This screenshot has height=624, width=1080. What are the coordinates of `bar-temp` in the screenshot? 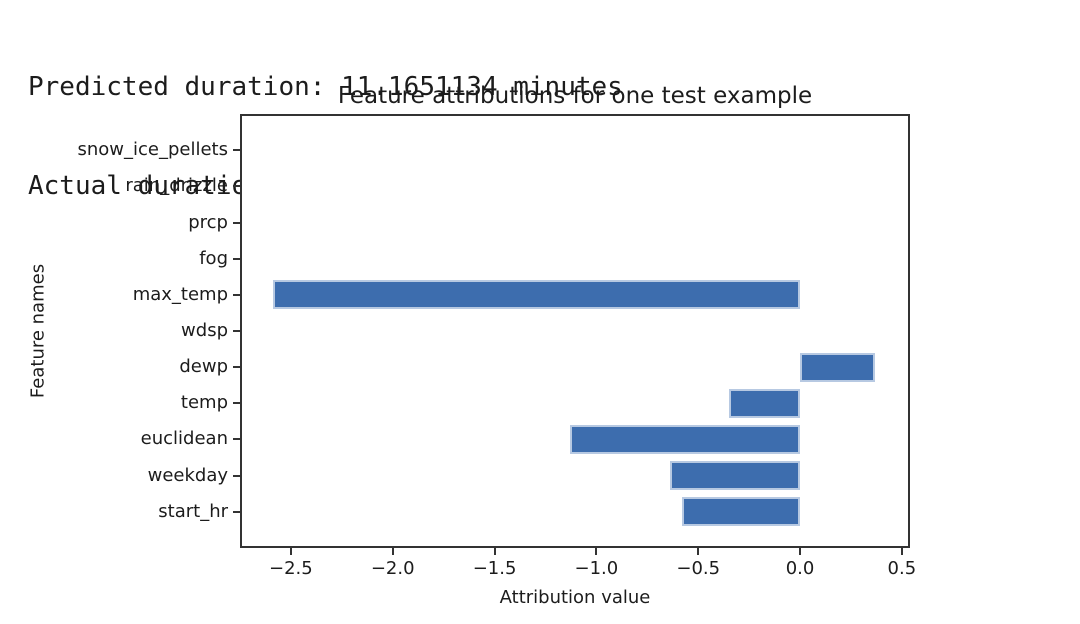 It's located at (764, 403).